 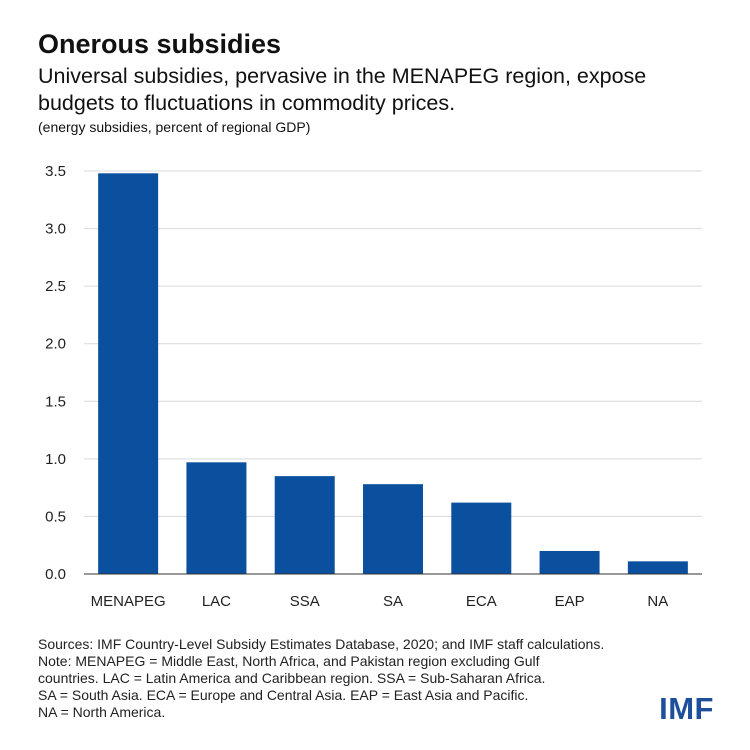 What do you see at coordinates (569, 562) in the screenshot?
I see `bar-eap` at bounding box center [569, 562].